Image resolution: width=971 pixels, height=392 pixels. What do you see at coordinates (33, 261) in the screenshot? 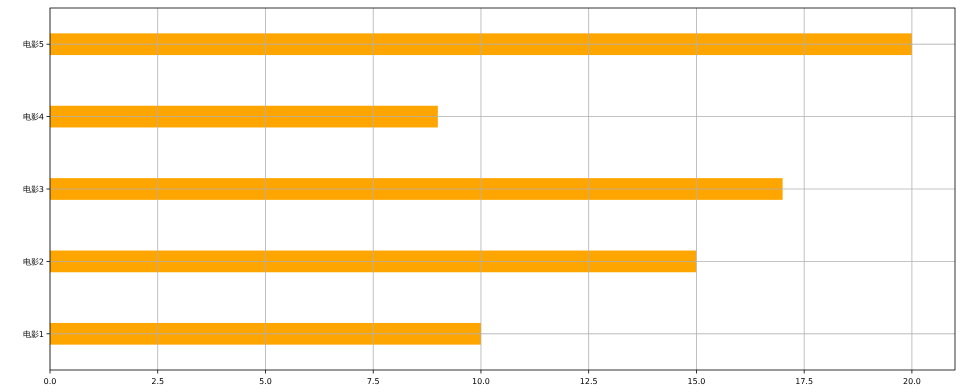
I see `y-tick-label: 电影2` at bounding box center [33, 261].